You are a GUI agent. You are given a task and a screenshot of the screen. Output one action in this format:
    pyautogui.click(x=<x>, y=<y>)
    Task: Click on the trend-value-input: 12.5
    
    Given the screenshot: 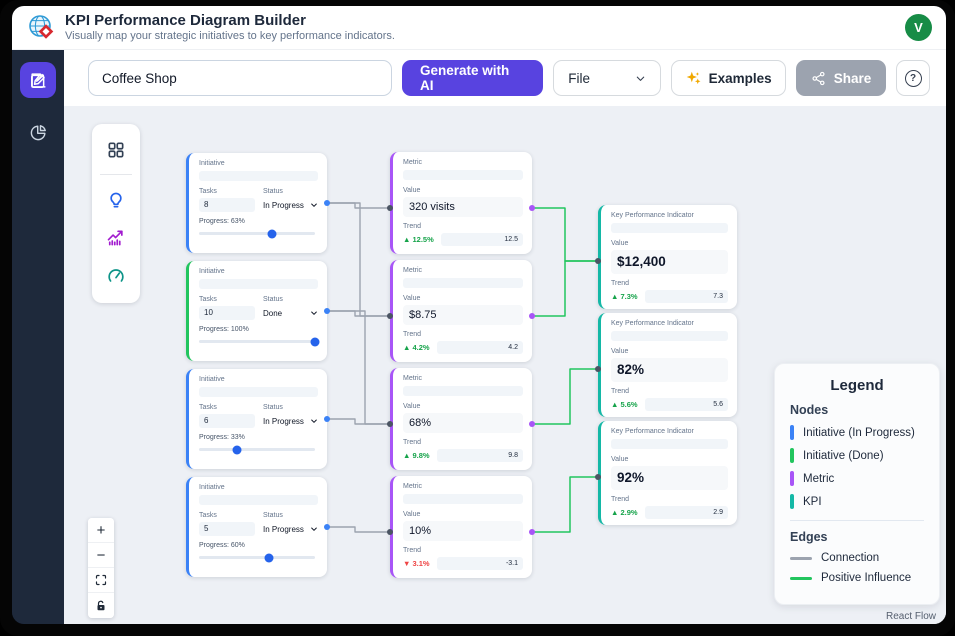 What is the action you would take?
    pyautogui.click(x=481, y=239)
    